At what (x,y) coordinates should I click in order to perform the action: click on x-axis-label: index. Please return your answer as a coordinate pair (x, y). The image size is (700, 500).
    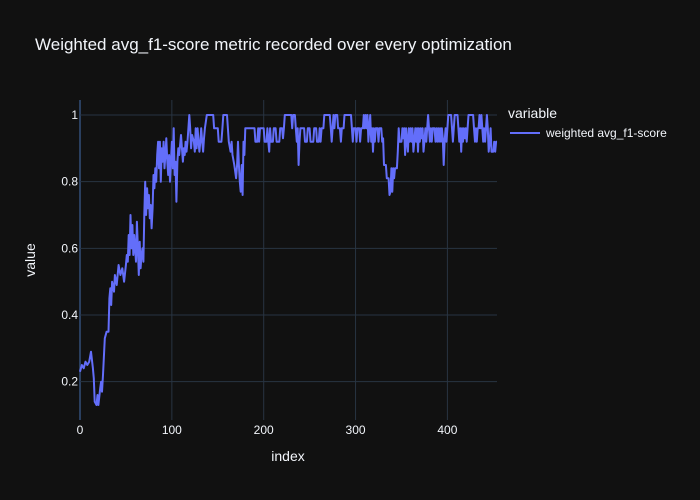
    Looking at the image, I should click on (287, 456).